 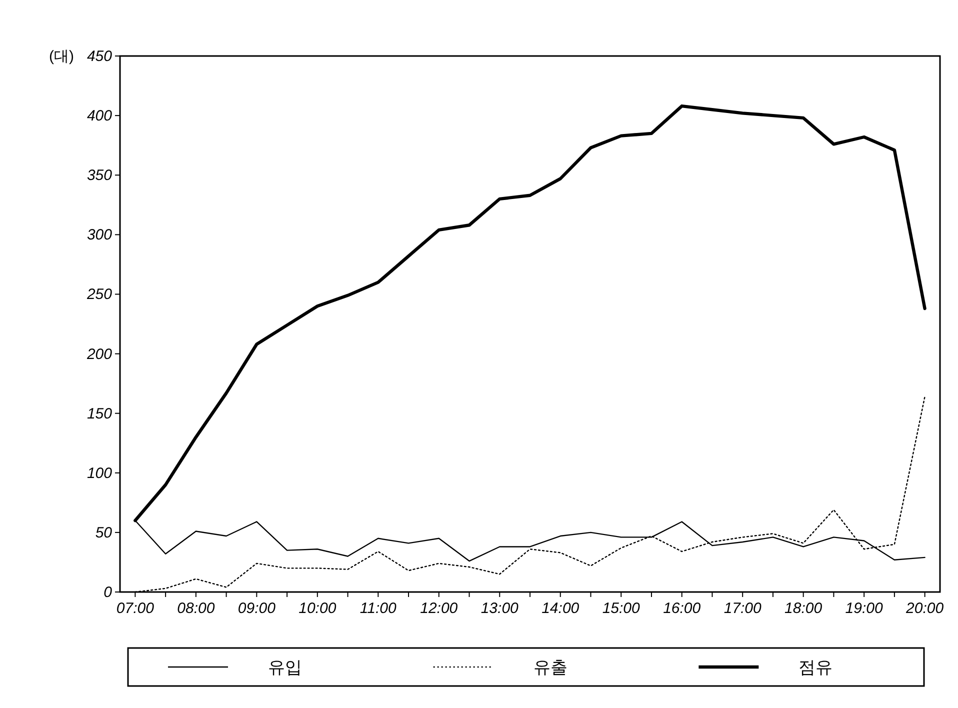 What do you see at coordinates (99, 175) in the screenshot?
I see `y-tick-label: 350` at bounding box center [99, 175].